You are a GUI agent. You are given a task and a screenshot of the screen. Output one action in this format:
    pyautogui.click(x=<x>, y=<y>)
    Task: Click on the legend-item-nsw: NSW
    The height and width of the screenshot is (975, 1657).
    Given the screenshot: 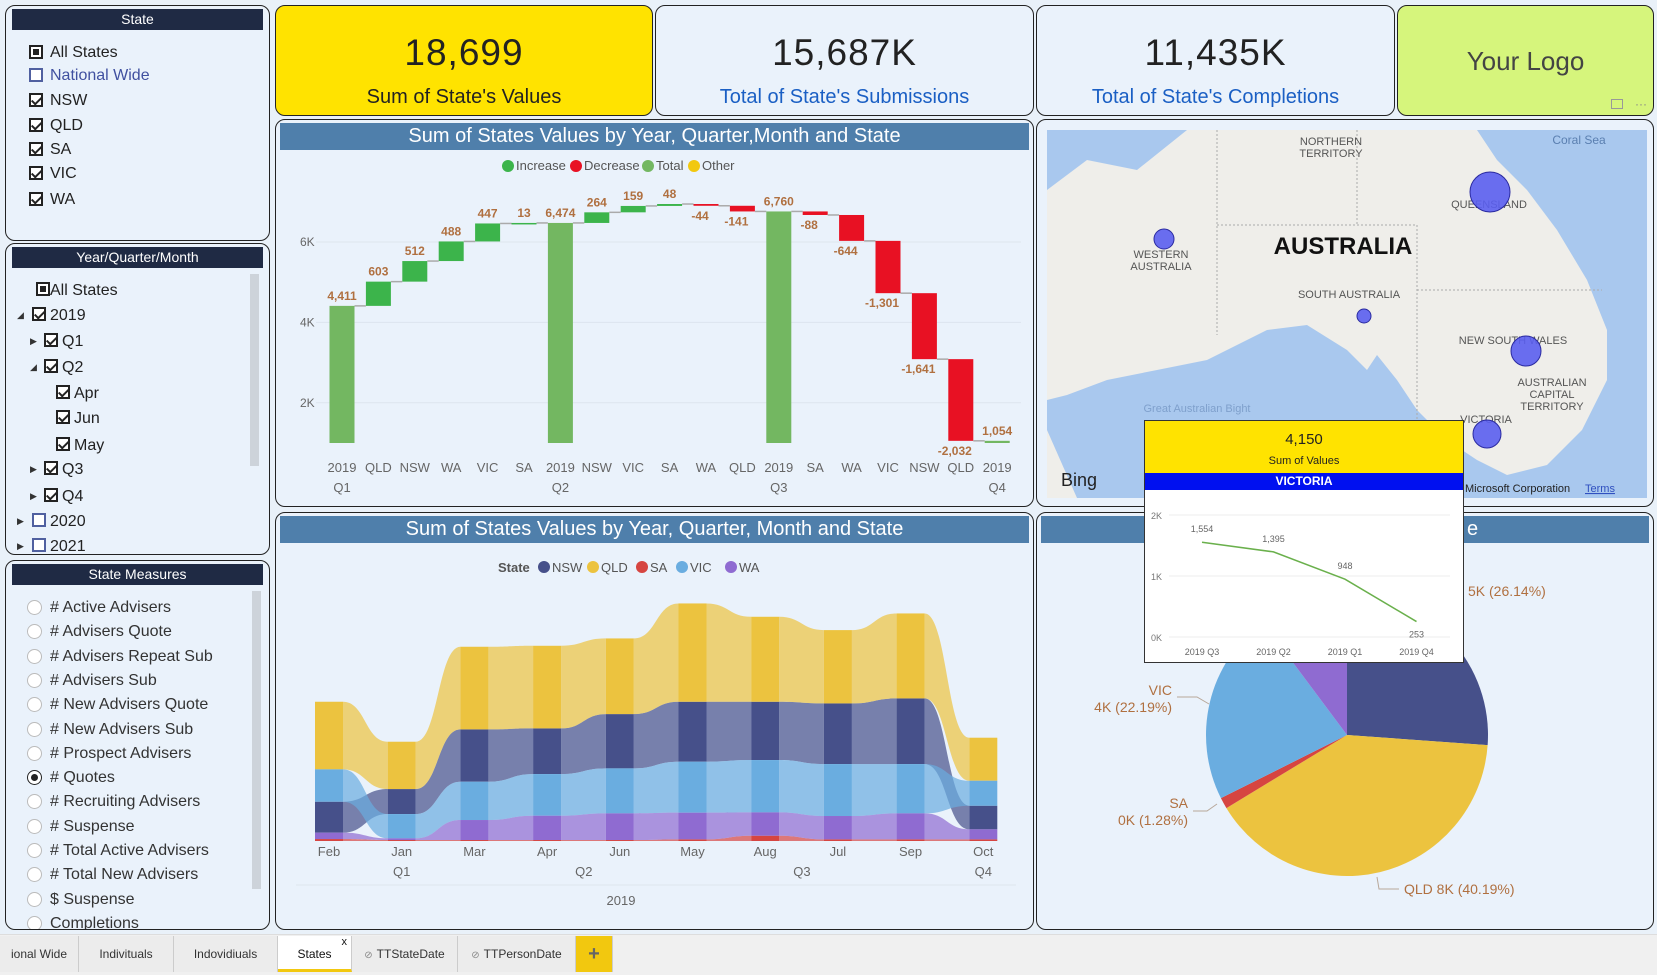 What is the action you would take?
    pyautogui.click(x=560, y=567)
    